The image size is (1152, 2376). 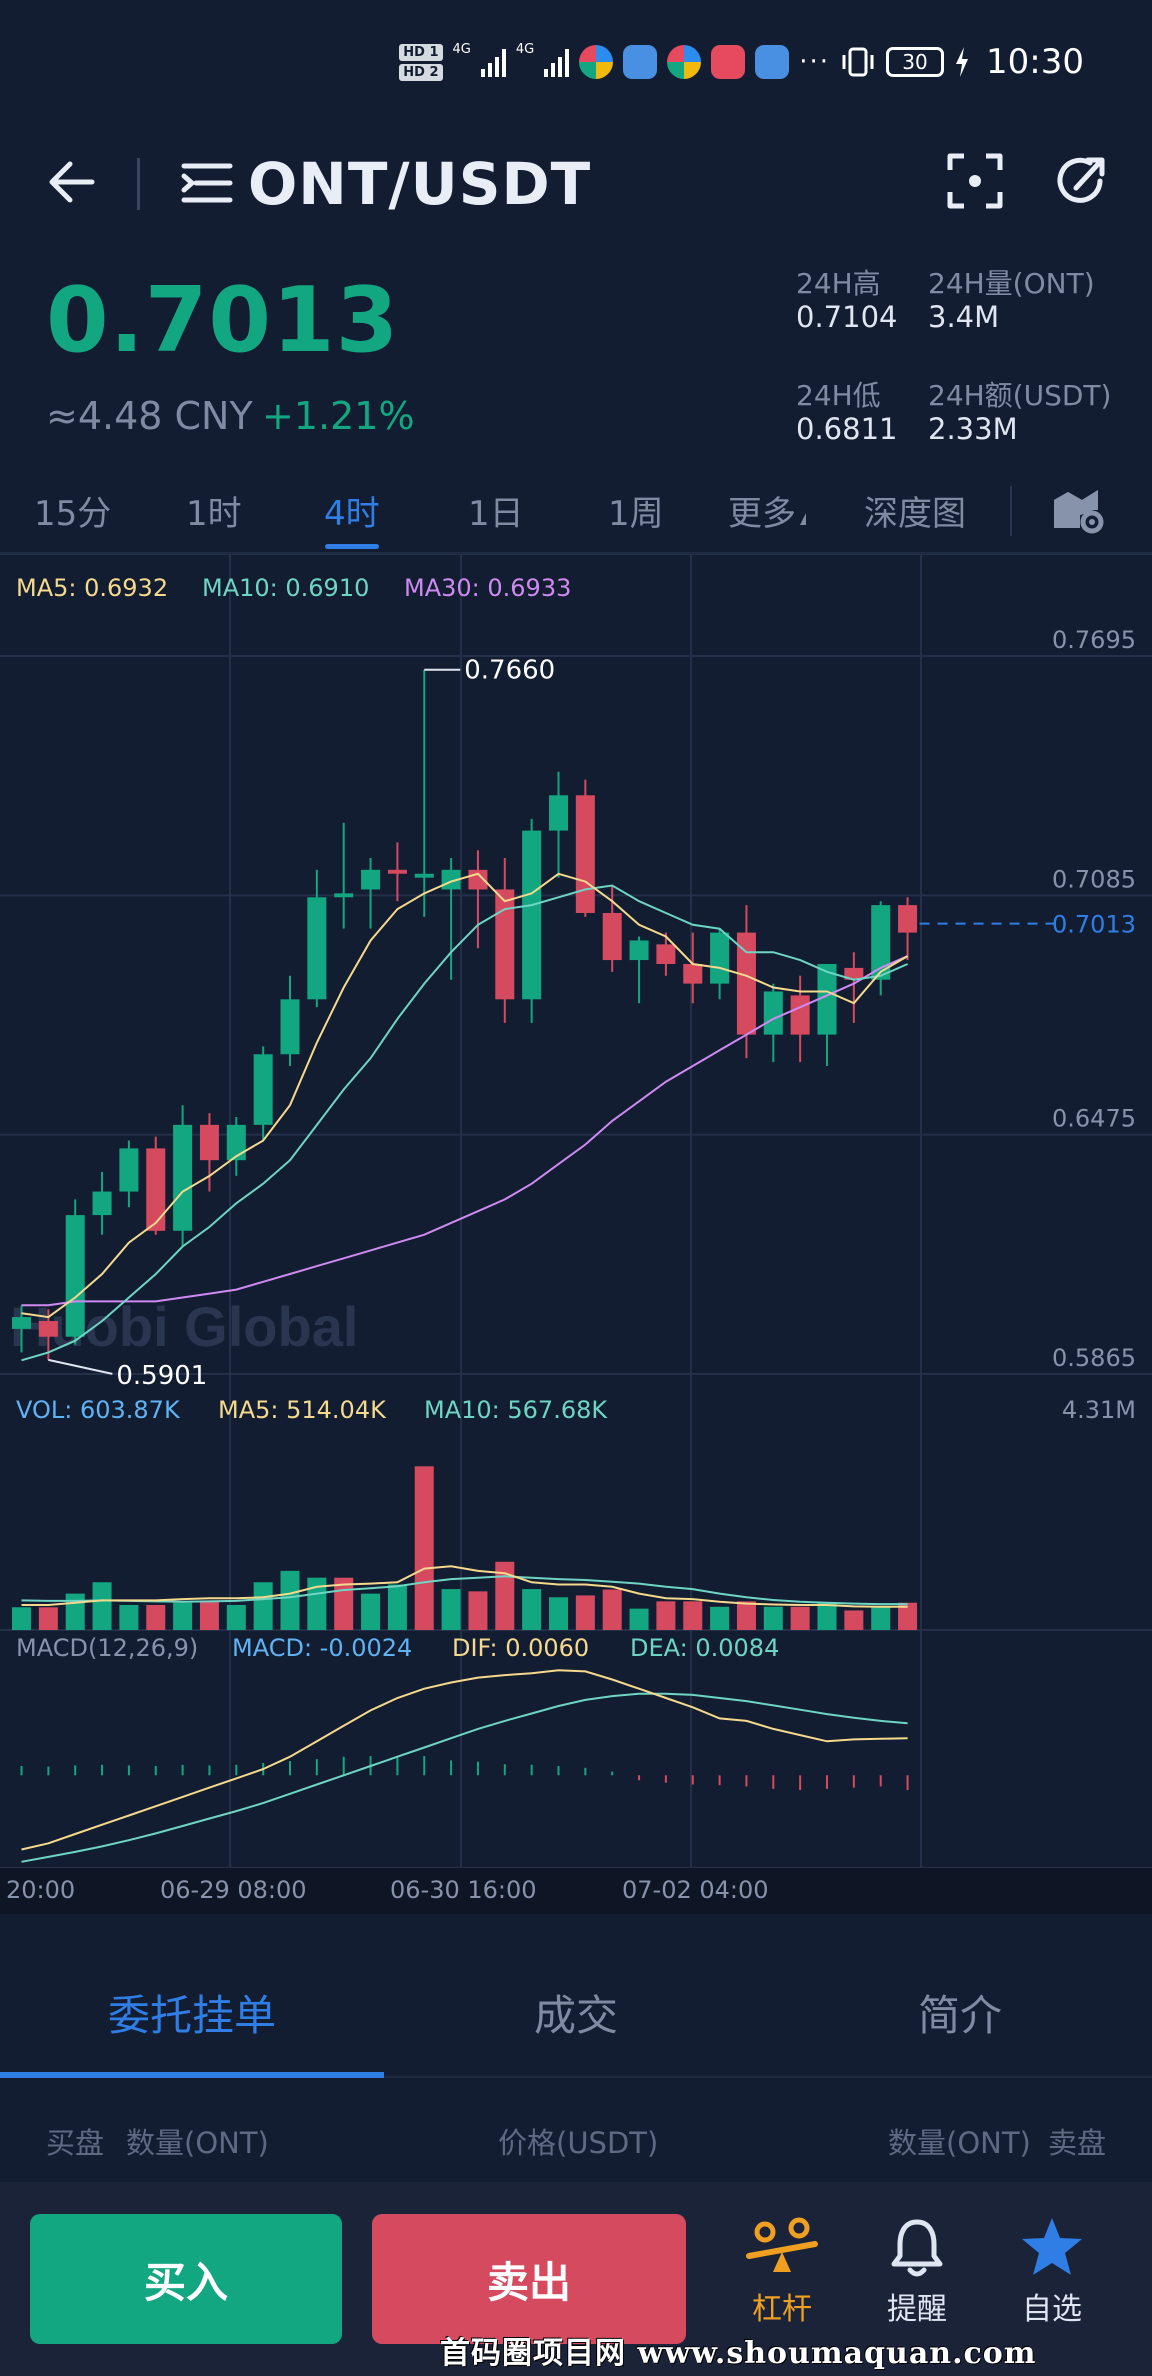 I want to click on back-icon, so click(x=70, y=182).